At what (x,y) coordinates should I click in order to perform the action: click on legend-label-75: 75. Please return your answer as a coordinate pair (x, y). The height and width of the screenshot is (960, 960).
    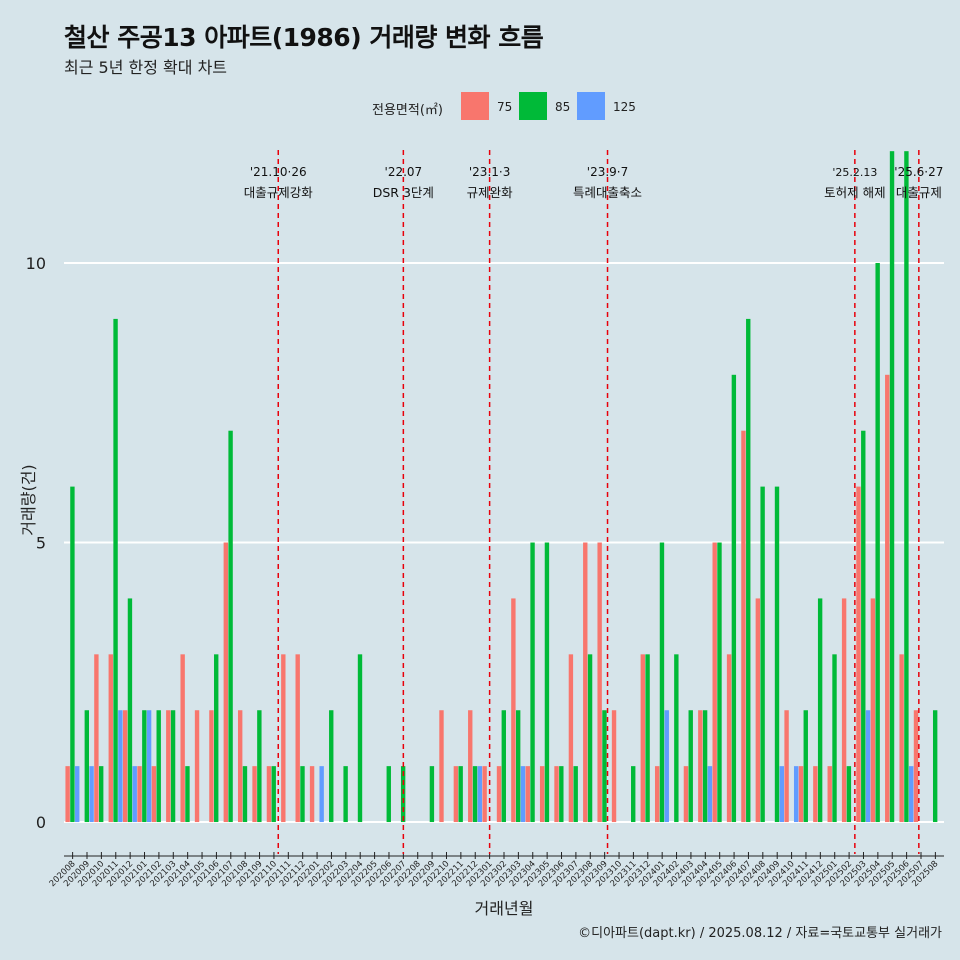
    Looking at the image, I should click on (505, 107).